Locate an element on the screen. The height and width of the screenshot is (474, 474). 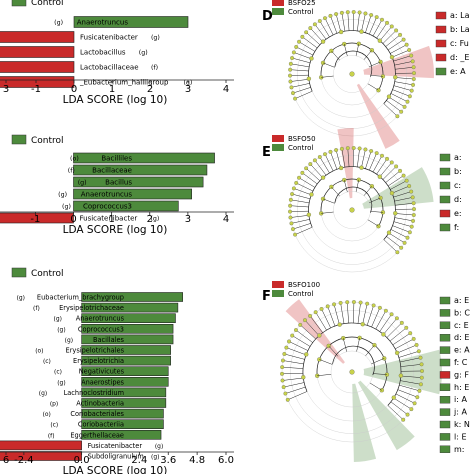
x-tick-label: 6.0 is located at coordinates (226, 460).